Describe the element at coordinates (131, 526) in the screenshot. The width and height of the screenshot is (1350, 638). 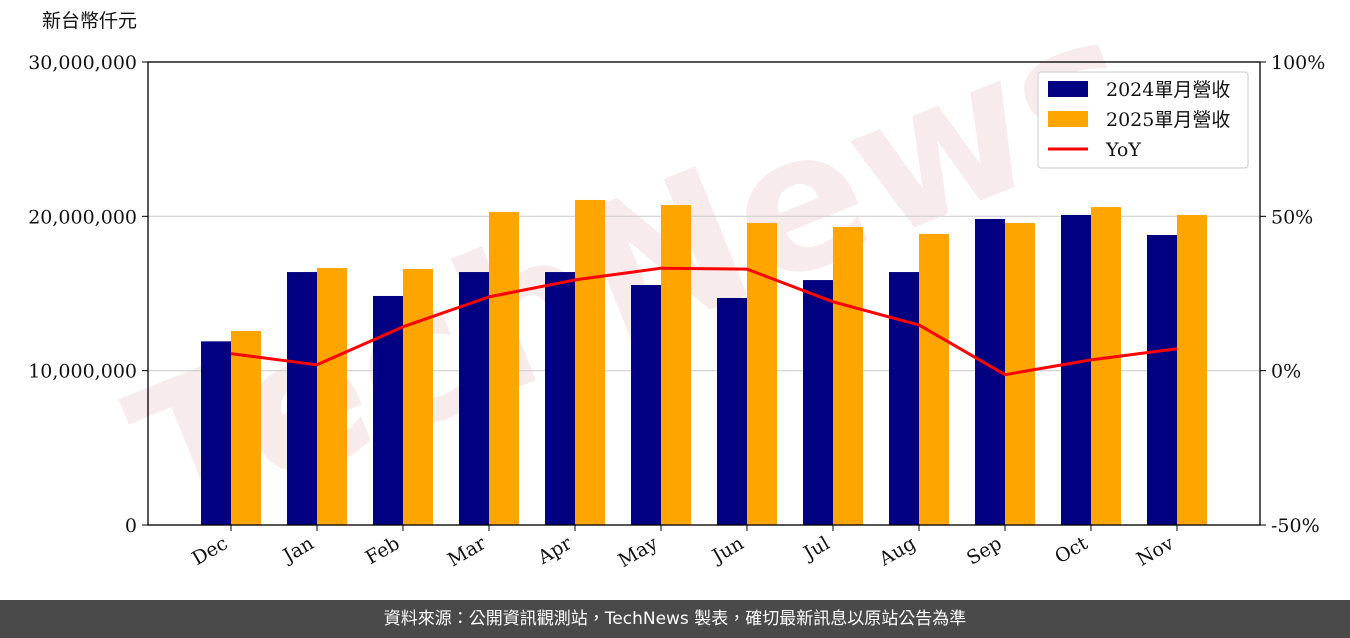
I see `y-tick-label: 0` at that location.